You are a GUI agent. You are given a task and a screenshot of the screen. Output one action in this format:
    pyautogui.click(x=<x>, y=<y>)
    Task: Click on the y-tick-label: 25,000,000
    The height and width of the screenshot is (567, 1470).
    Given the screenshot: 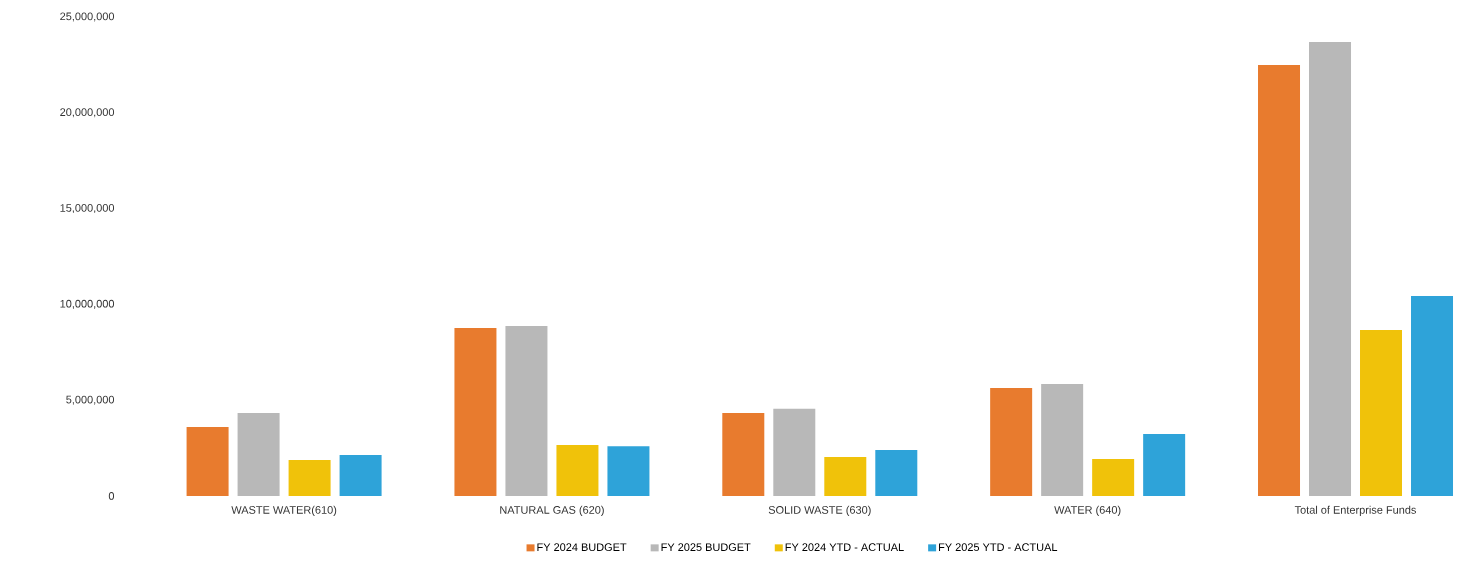 What is the action you would take?
    pyautogui.click(x=87, y=17)
    